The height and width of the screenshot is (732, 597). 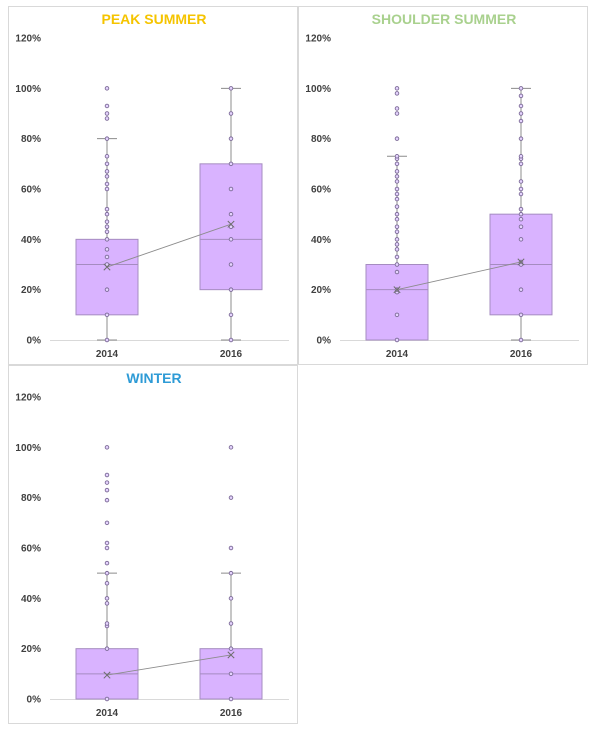 I want to click on y-tick-label: 40%, so click(x=321, y=240).